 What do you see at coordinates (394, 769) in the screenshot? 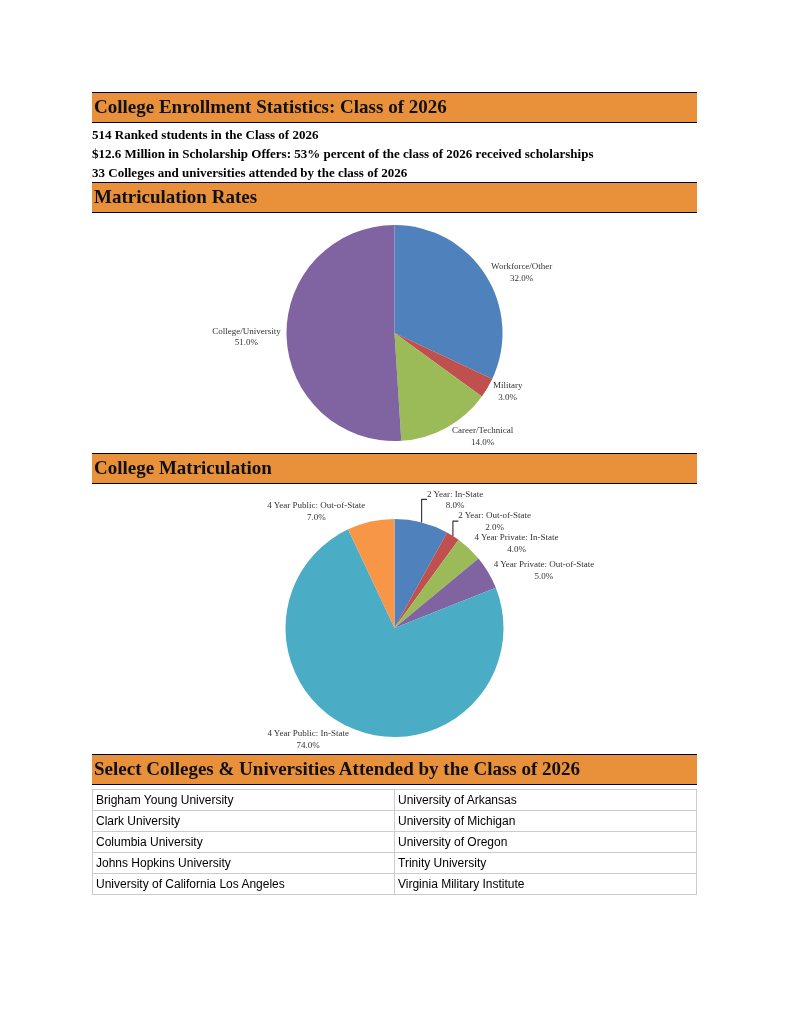
I see `text: Select Colleges & Universities Attended by the Class of 2026` at bounding box center [394, 769].